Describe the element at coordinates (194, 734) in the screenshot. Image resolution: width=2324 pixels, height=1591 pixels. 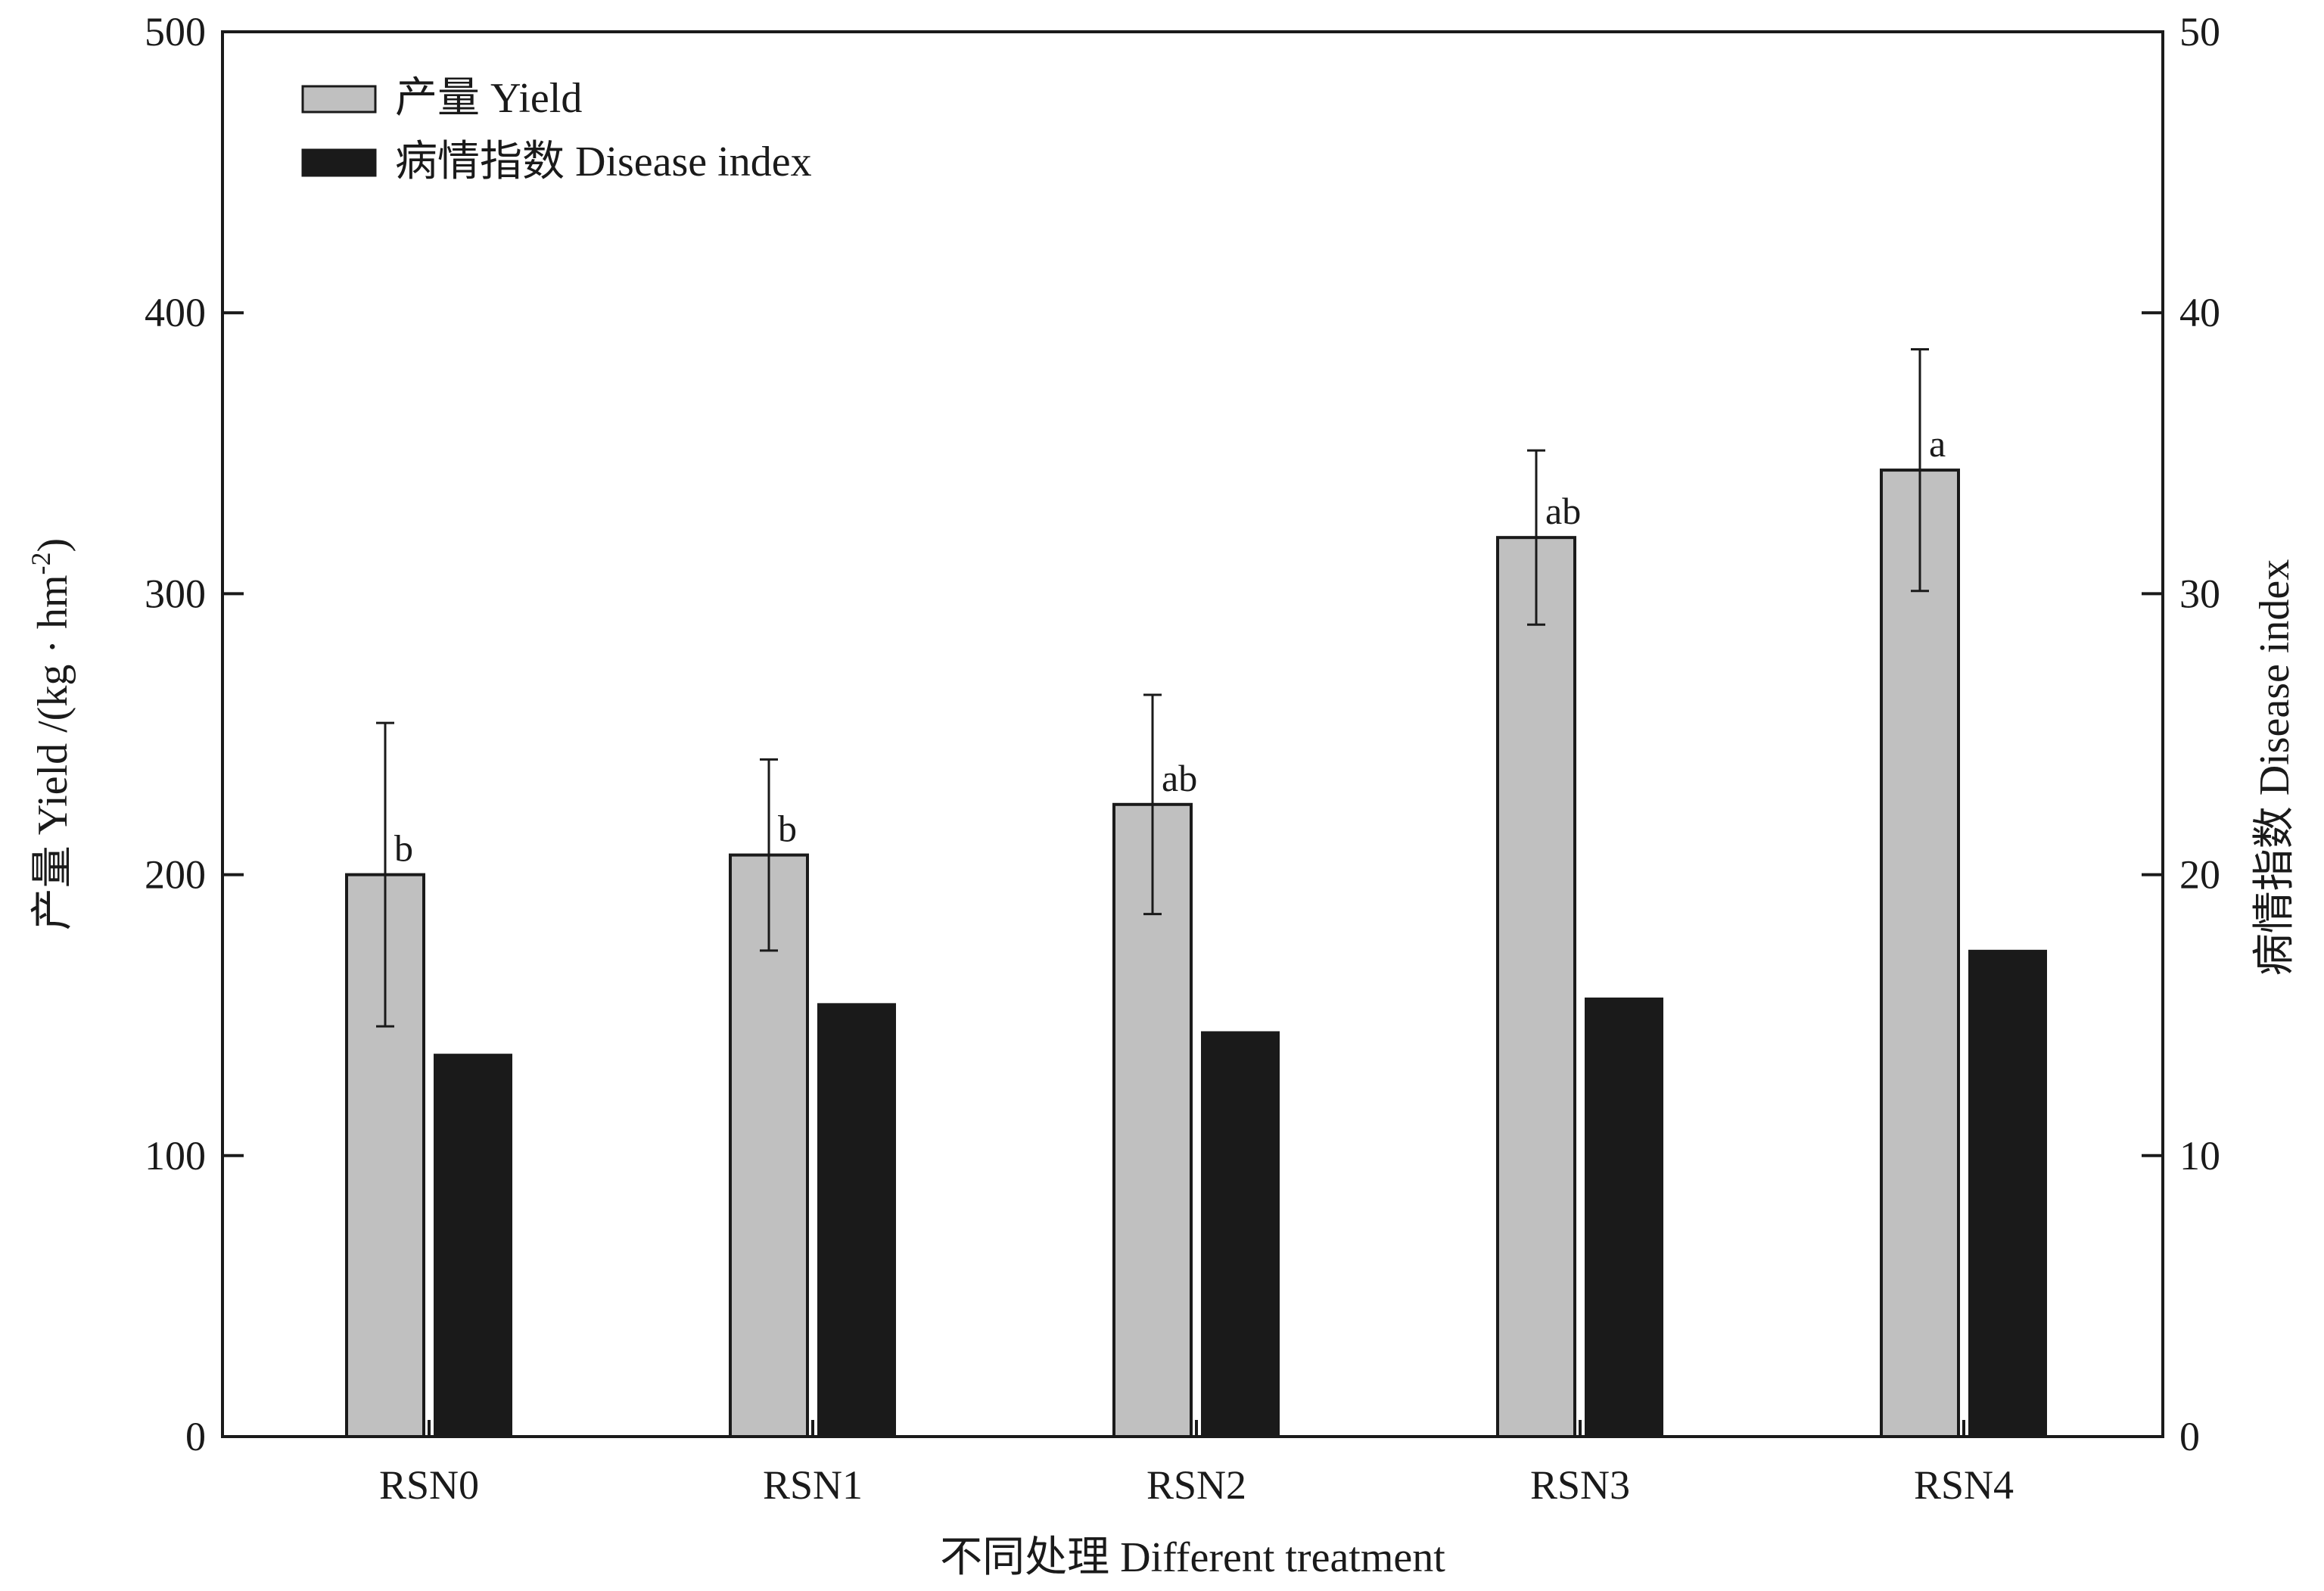
I see `left-axis-ticks: 0 100 200 300 400 500` at that location.